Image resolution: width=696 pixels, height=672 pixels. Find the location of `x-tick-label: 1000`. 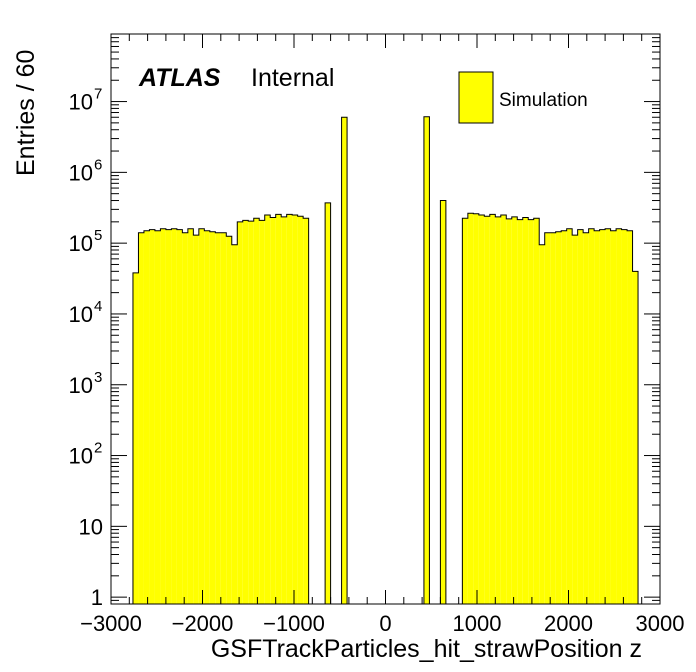

x-tick-label: 1000 is located at coordinates (477, 623).